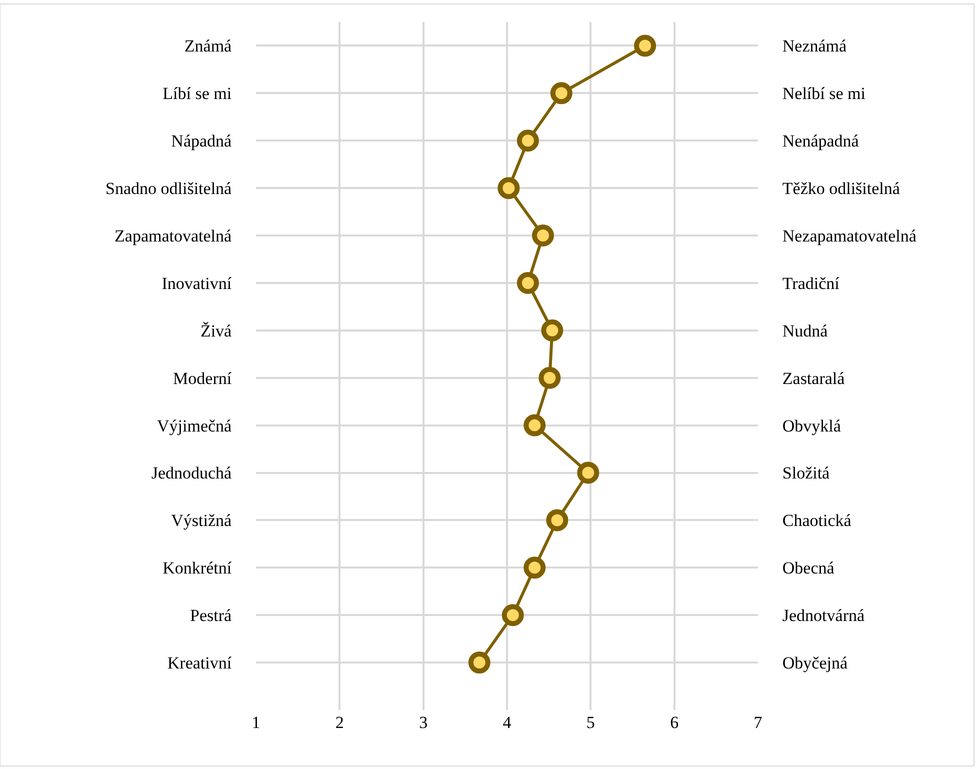  I want to click on y2-tick-label: Obvyklá, so click(812, 426).